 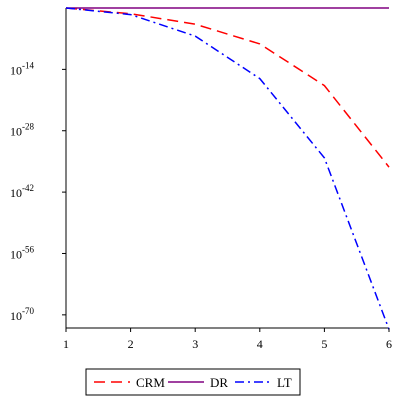 What do you see at coordinates (66, 344) in the screenshot?
I see `x-tick-label: 1` at bounding box center [66, 344].